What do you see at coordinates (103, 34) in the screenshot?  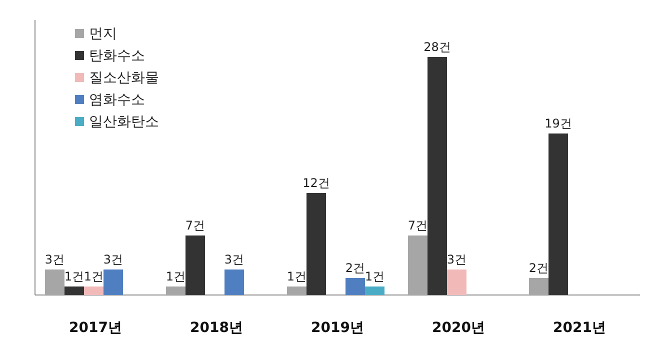 I see `legend-label: 먼지` at bounding box center [103, 34].